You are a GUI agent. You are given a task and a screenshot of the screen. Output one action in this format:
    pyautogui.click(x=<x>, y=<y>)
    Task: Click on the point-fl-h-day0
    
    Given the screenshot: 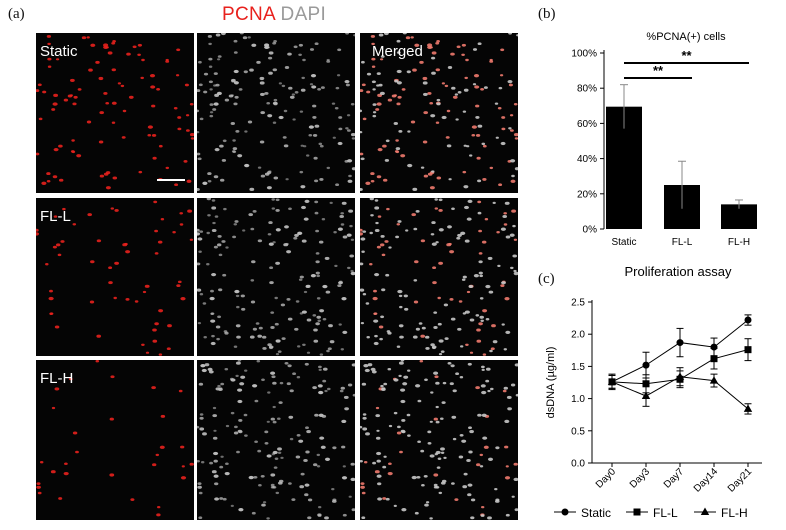 What is the action you would take?
    pyautogui.click(x=612, y=381)
    